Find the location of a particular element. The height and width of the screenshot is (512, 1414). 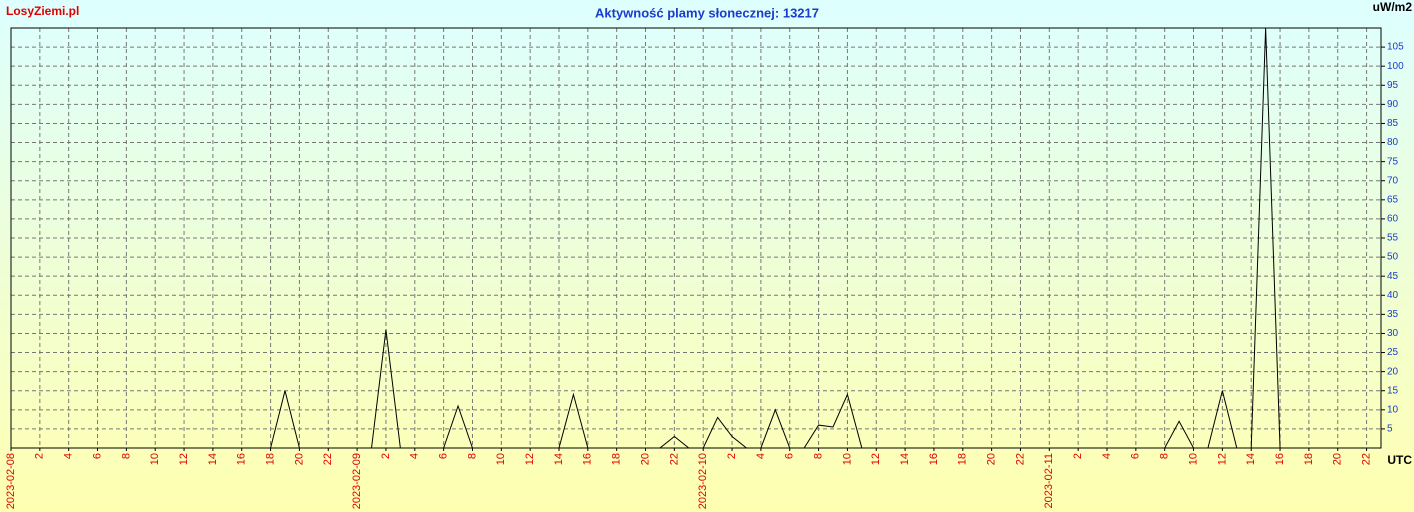

x-label: UTC is located at coordinates (1399, 460).